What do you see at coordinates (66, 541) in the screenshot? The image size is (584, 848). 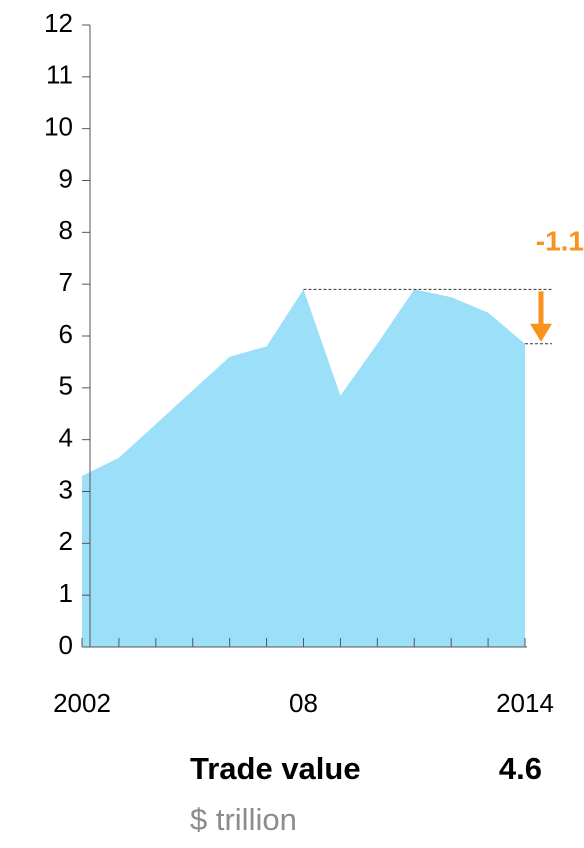 I see `y-tick-label: 2` at bounding box center [66, 541].